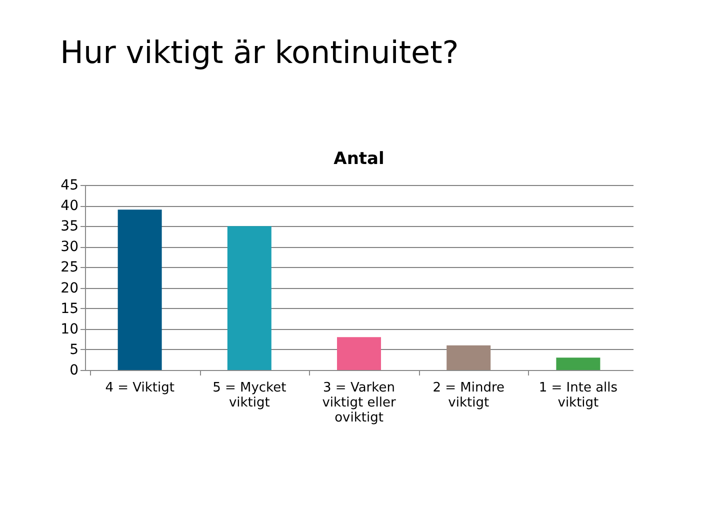  I want to click on x-tick-label: 2 = Mindre viktigt, so click(468, 395).